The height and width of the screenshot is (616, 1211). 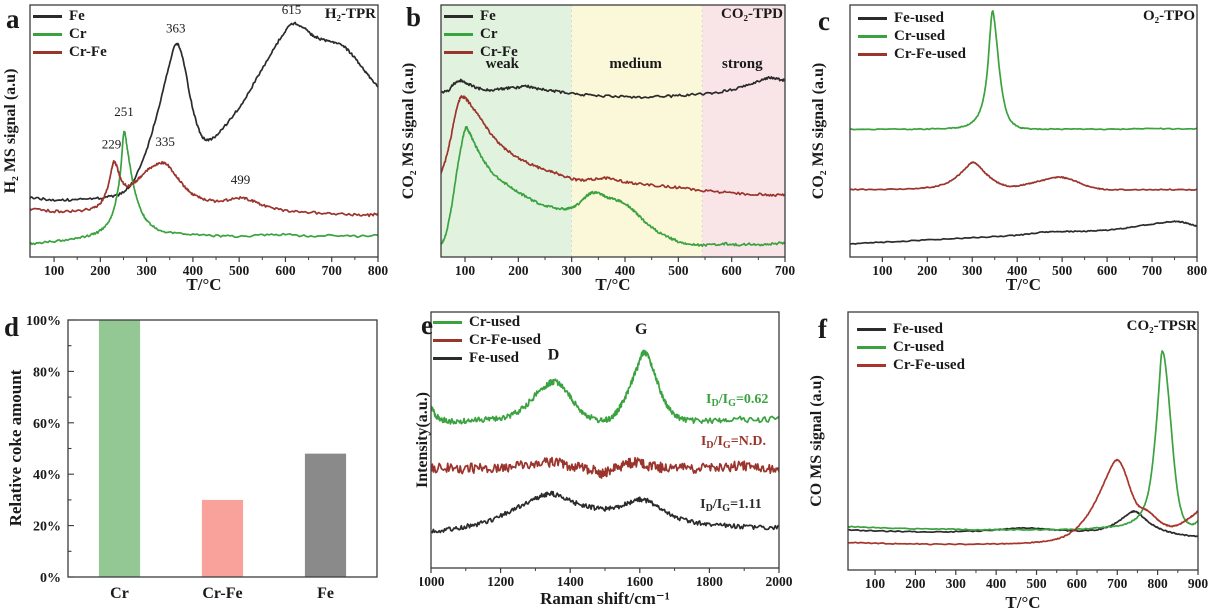 What do you see at coordinates (495, 322) in the screenshot?
I see `legend-label: Cr-used` at bounding box center [495, 322].